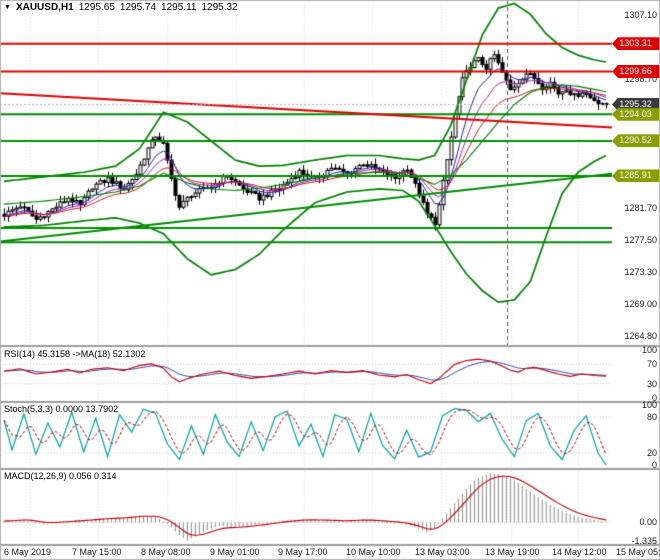 The width and height of the screenshot is (660, 560). What do you see at coordinates (635, 104) in the screenshot?
I see `price-line-badge: 1295.32` at bounding box center [635, 104].